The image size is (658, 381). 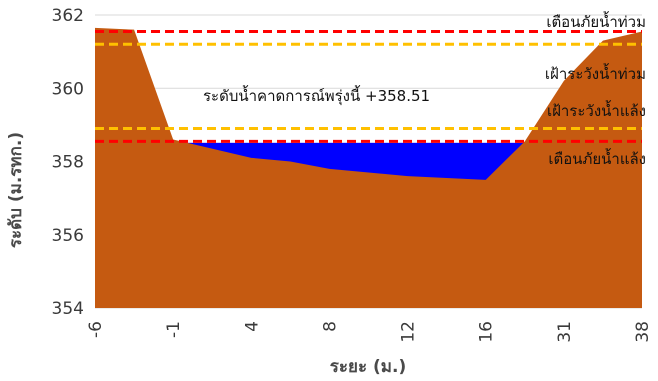 I want to click on y-tick-labels: 354 356 358 360 362, so click(x=68, y=162).